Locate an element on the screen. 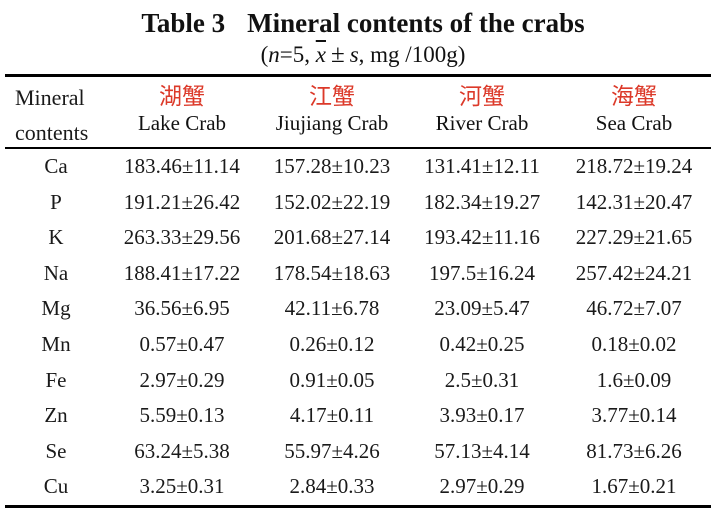  value-cell: 227.29±21.65 is located at coordinates (634, 237).